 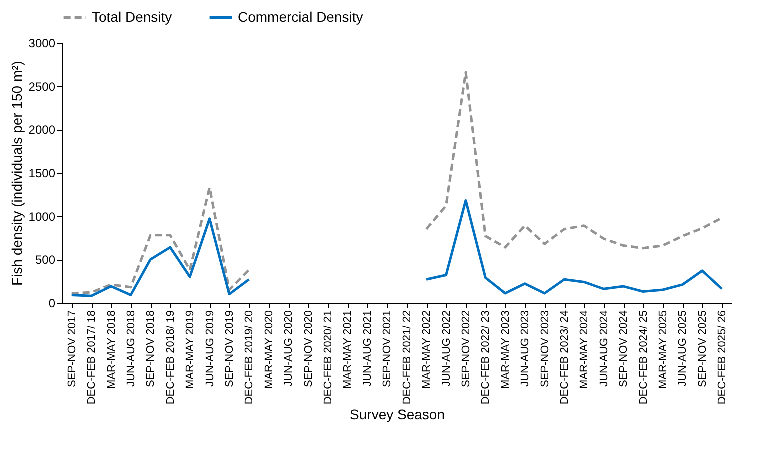 What do you see at coordinates (210, 348) in the screenshot?
I see `x-tick-label: JUN-AUG 2019` at bounding box center [210, 348].